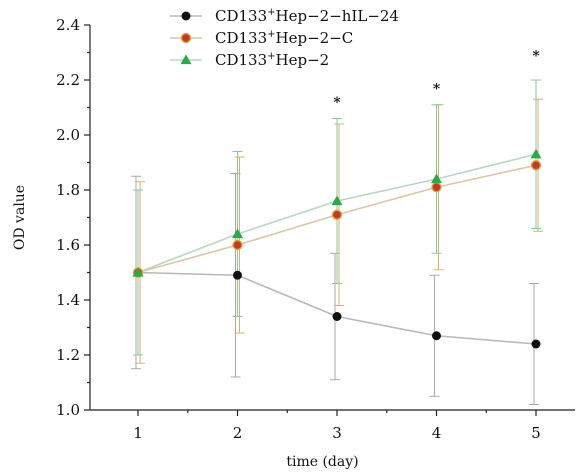 This screenshot has width=583, height=473. I want to click on y-tick-label: 2.4, so click(68, 25).